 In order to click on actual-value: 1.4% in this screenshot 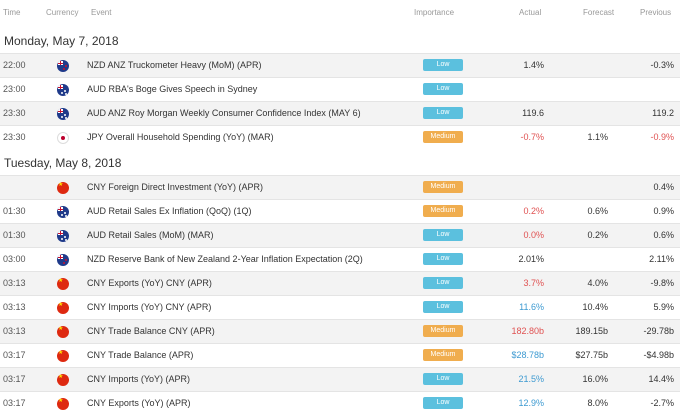, I will do `click(533, 65)`.